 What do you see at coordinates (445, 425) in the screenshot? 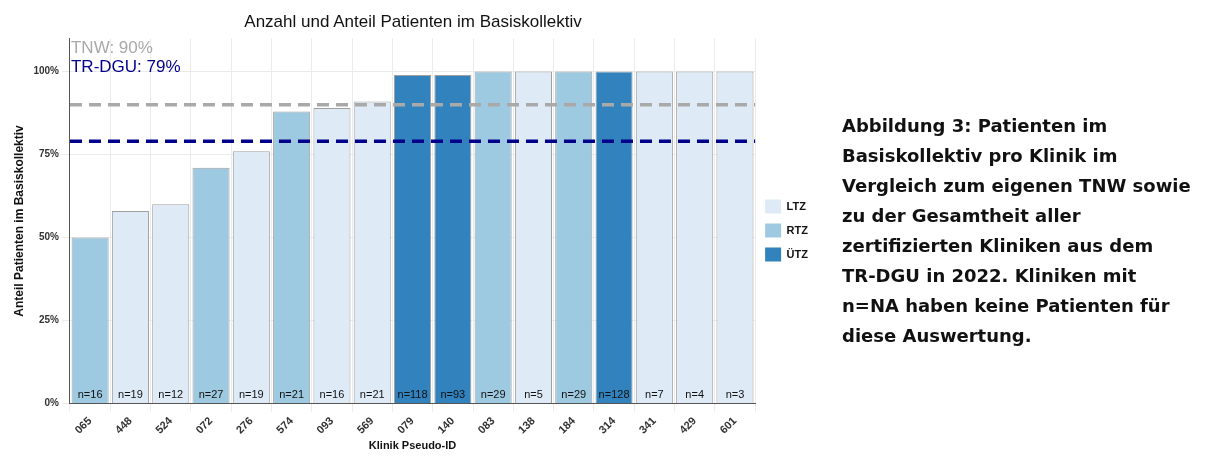
I see `x-tick-label: 140` at bounding box center [445, 425].